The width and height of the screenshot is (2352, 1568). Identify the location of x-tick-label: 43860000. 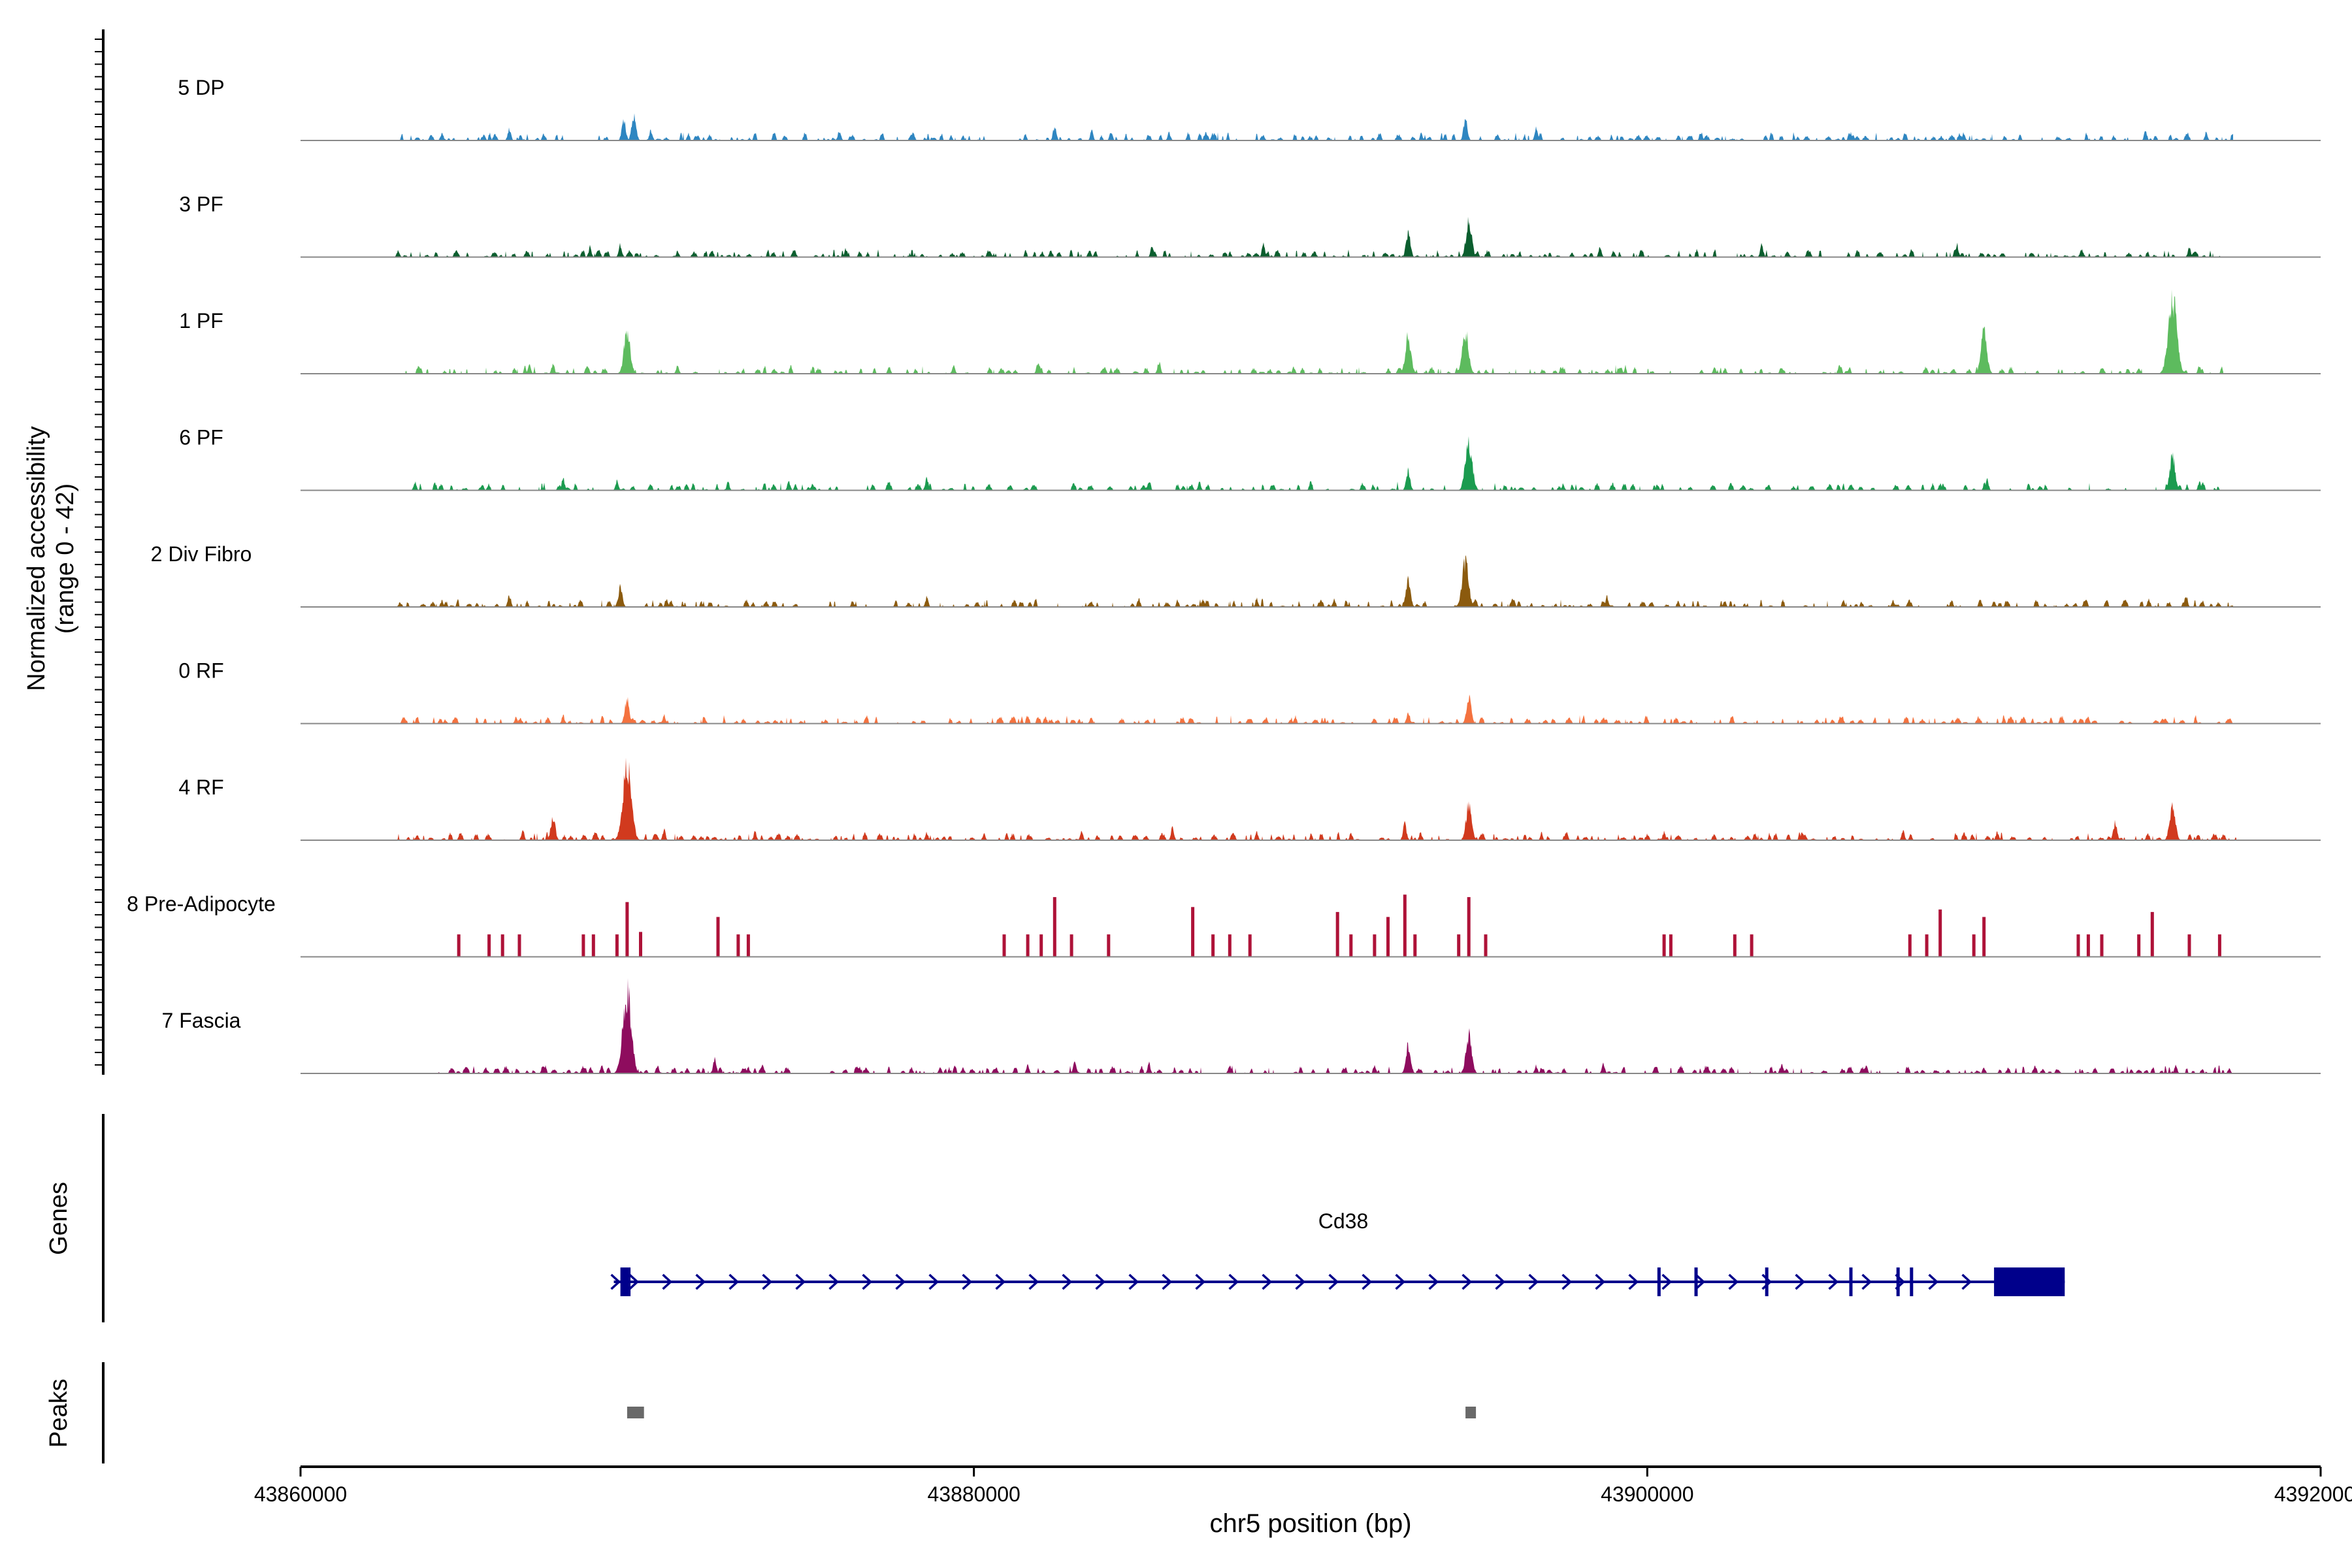
(300, 1494).